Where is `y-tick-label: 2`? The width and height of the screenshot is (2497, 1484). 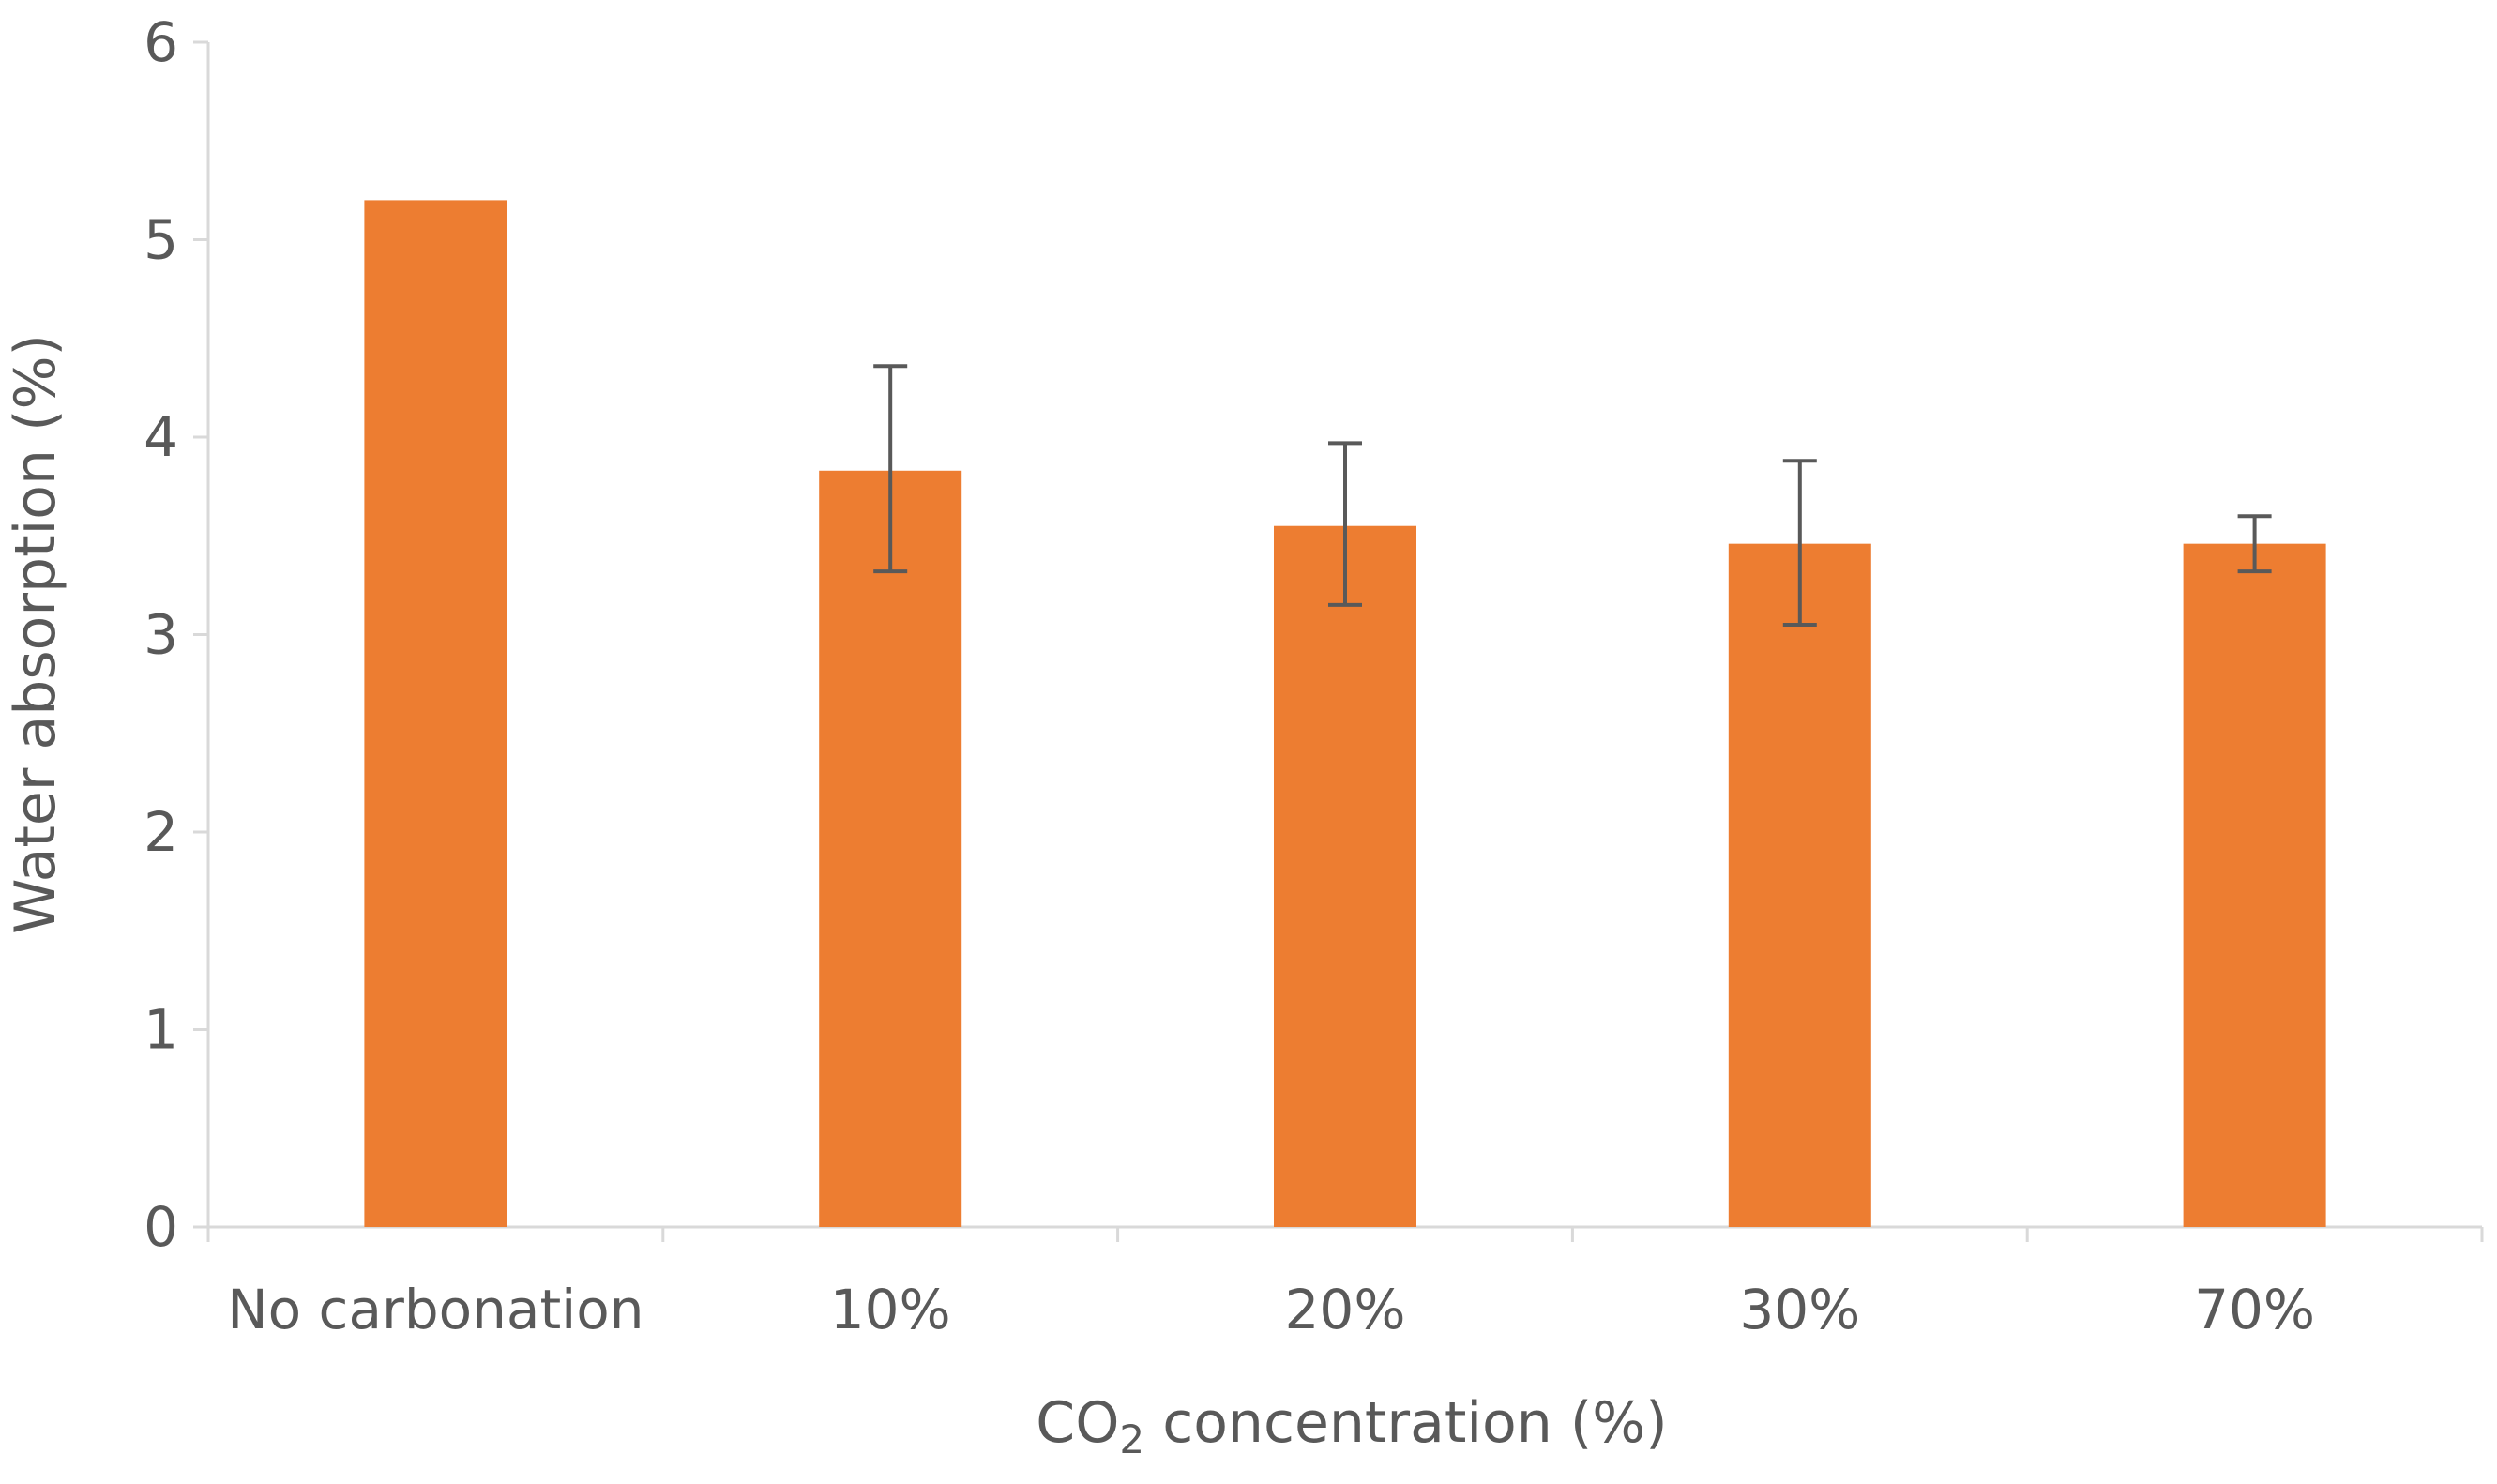
y-tick-label: 2 is located at coordinates (161, 832).